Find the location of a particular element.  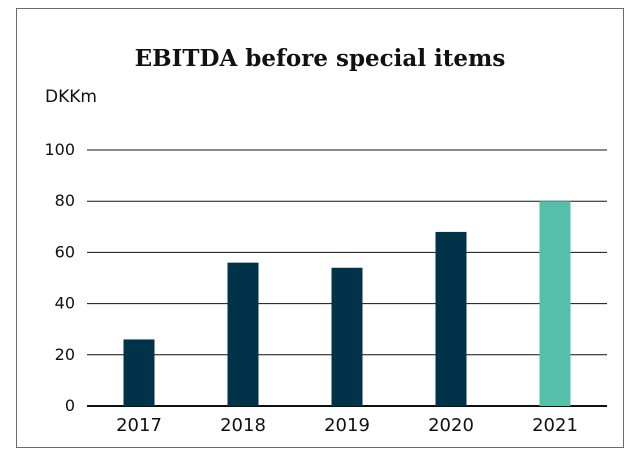

x-tick-label: 2021 is located at coordinates (555, 425).